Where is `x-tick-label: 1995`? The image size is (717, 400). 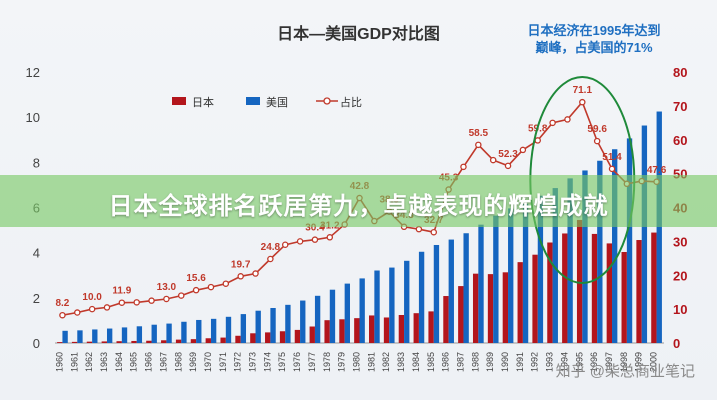
x-tick-label: 1995 is located at coordinates (579, 362).